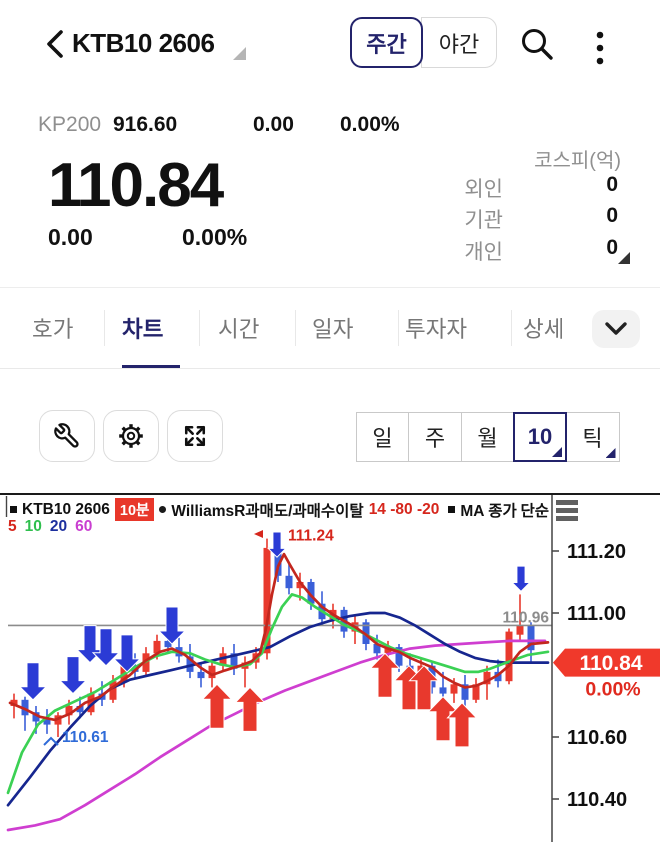 This screenshot has height=842, width=660. Describe the element at coordinates (567, 512) in the screenshot. I see `chart-menu-icon` at that location.